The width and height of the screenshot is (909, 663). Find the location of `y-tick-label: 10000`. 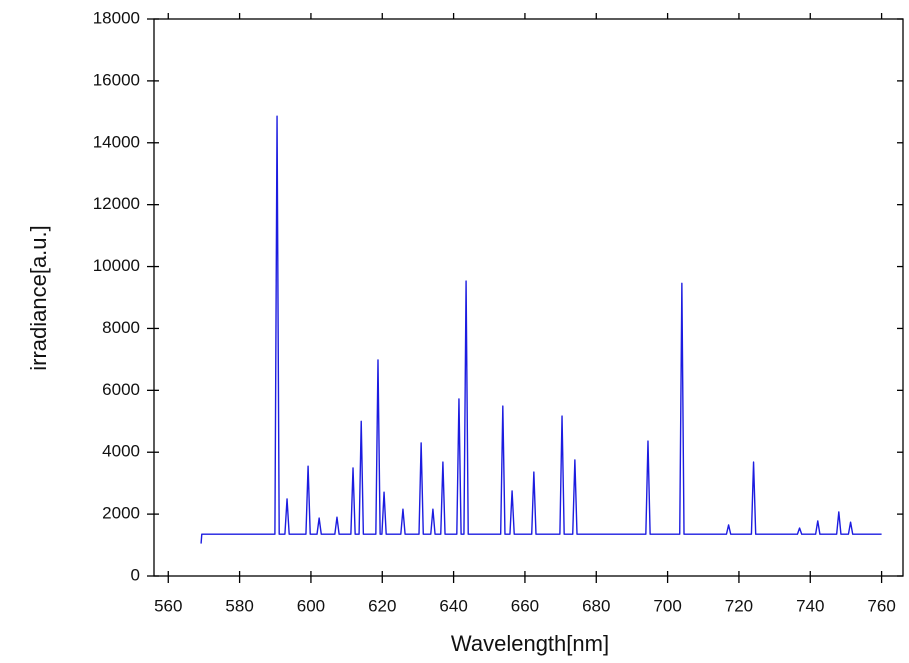

y-tick-label: 10000 is located at coordinates (116, 265).